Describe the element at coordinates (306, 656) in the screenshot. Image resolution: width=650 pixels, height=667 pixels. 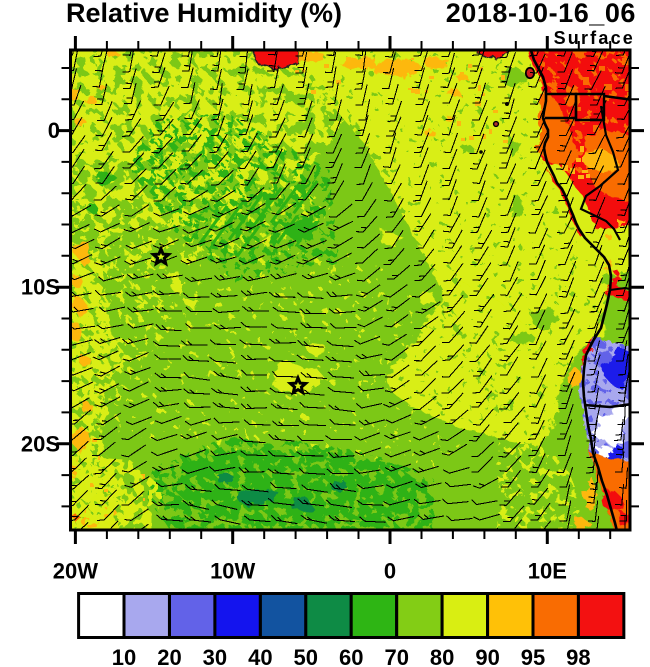
I see `svg-text: 50` at that location.